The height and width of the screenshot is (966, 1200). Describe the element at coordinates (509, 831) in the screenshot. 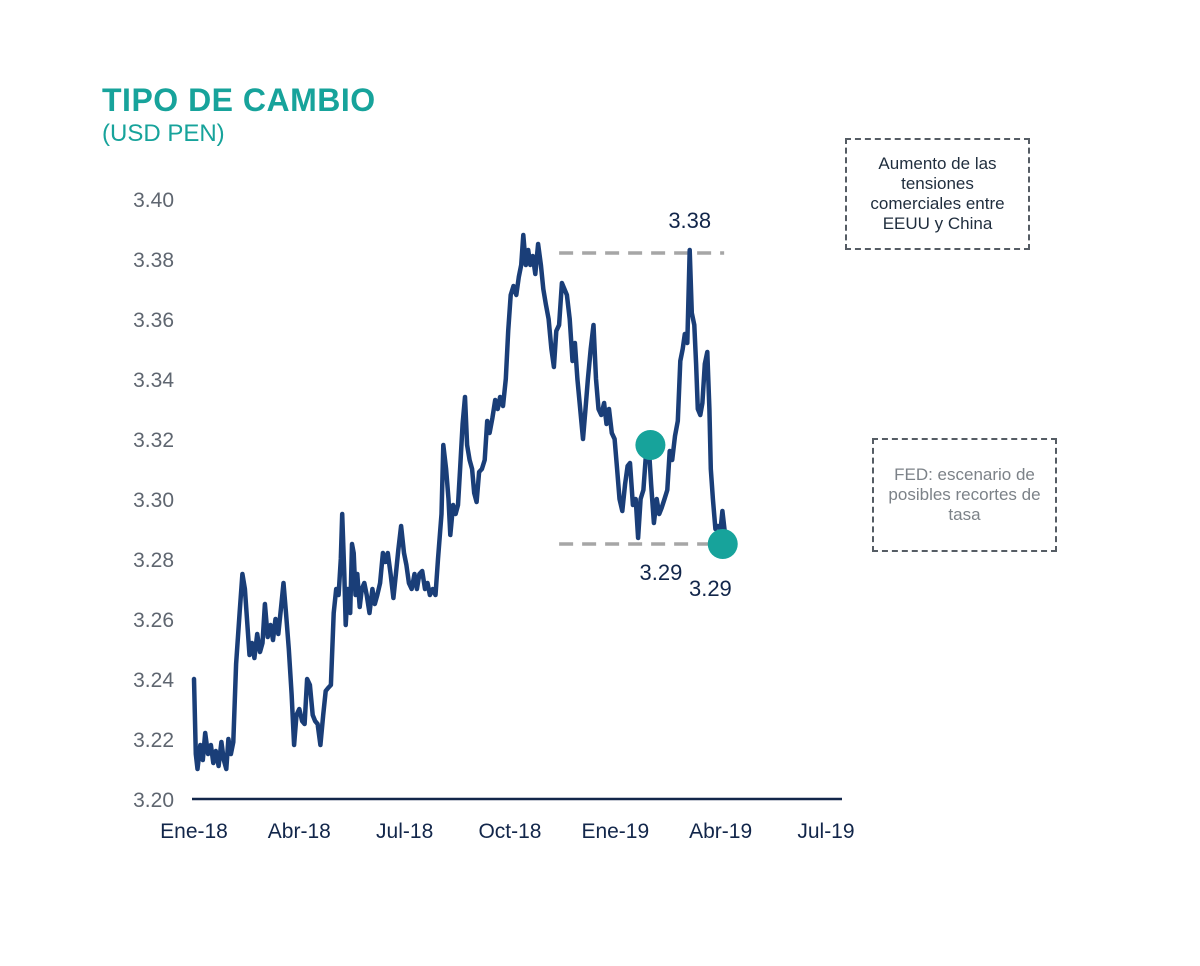

I see `x-tick-label: Oct-18` at that location.